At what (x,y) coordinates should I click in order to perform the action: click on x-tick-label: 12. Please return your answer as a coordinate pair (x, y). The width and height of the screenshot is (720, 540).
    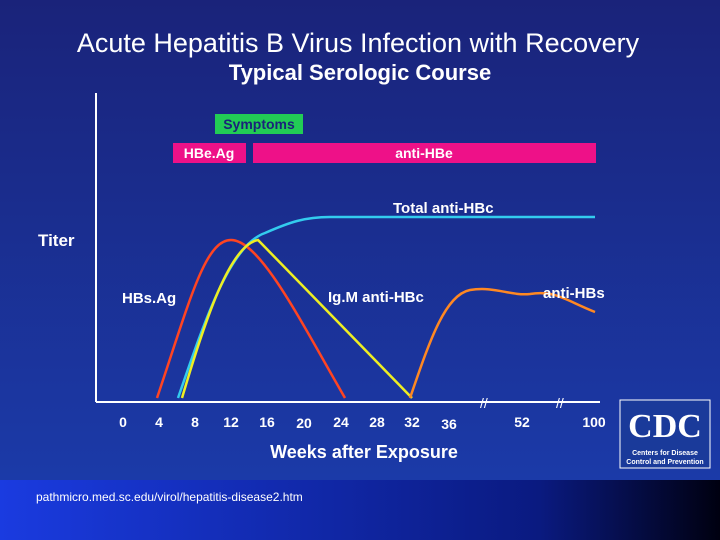
    Looking at the image, I should click on (231, 422).